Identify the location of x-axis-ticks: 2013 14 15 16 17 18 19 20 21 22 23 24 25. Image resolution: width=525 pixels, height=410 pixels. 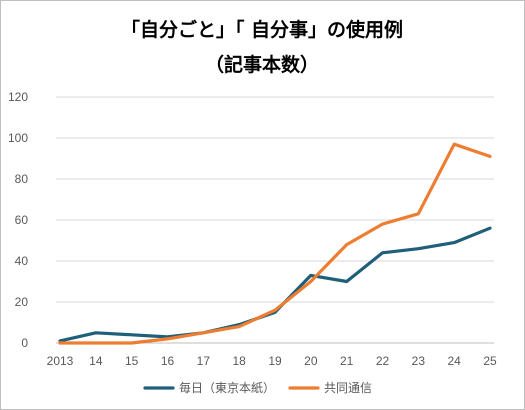
(272, 361).